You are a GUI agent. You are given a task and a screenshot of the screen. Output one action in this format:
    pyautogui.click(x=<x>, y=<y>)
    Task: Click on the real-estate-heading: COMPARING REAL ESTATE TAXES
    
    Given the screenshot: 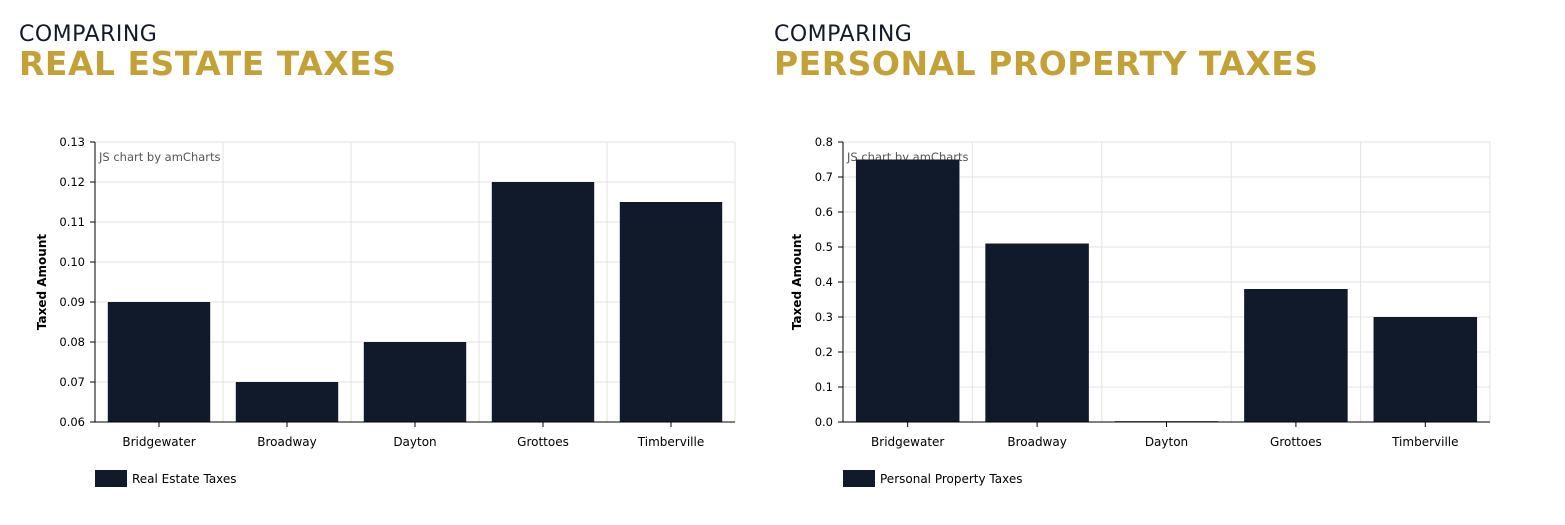 What is the action you would take?
    pyautogui.click(x=208, y=52)
    